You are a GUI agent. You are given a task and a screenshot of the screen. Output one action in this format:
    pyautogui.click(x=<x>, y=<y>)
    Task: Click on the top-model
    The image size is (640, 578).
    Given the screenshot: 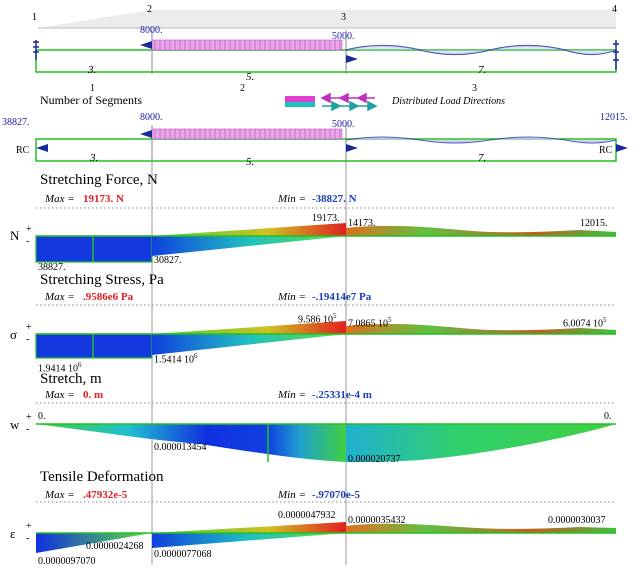 What is the action you would take?
    pyautogui.click(x=326, y=42)
    